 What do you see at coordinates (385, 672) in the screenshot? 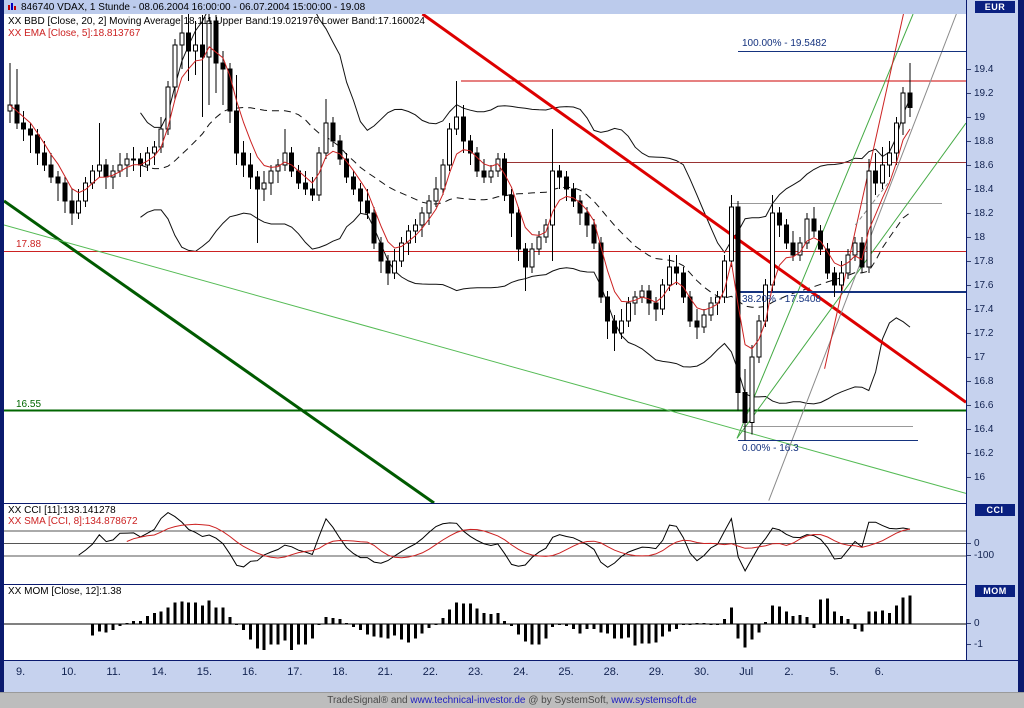
I see `date-label: 21.` at bounding box center [385, 672].